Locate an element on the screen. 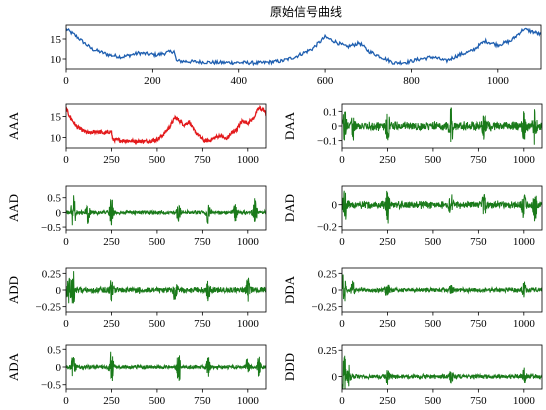  x-tick-label: 600 is located at coordinates (325, 81).